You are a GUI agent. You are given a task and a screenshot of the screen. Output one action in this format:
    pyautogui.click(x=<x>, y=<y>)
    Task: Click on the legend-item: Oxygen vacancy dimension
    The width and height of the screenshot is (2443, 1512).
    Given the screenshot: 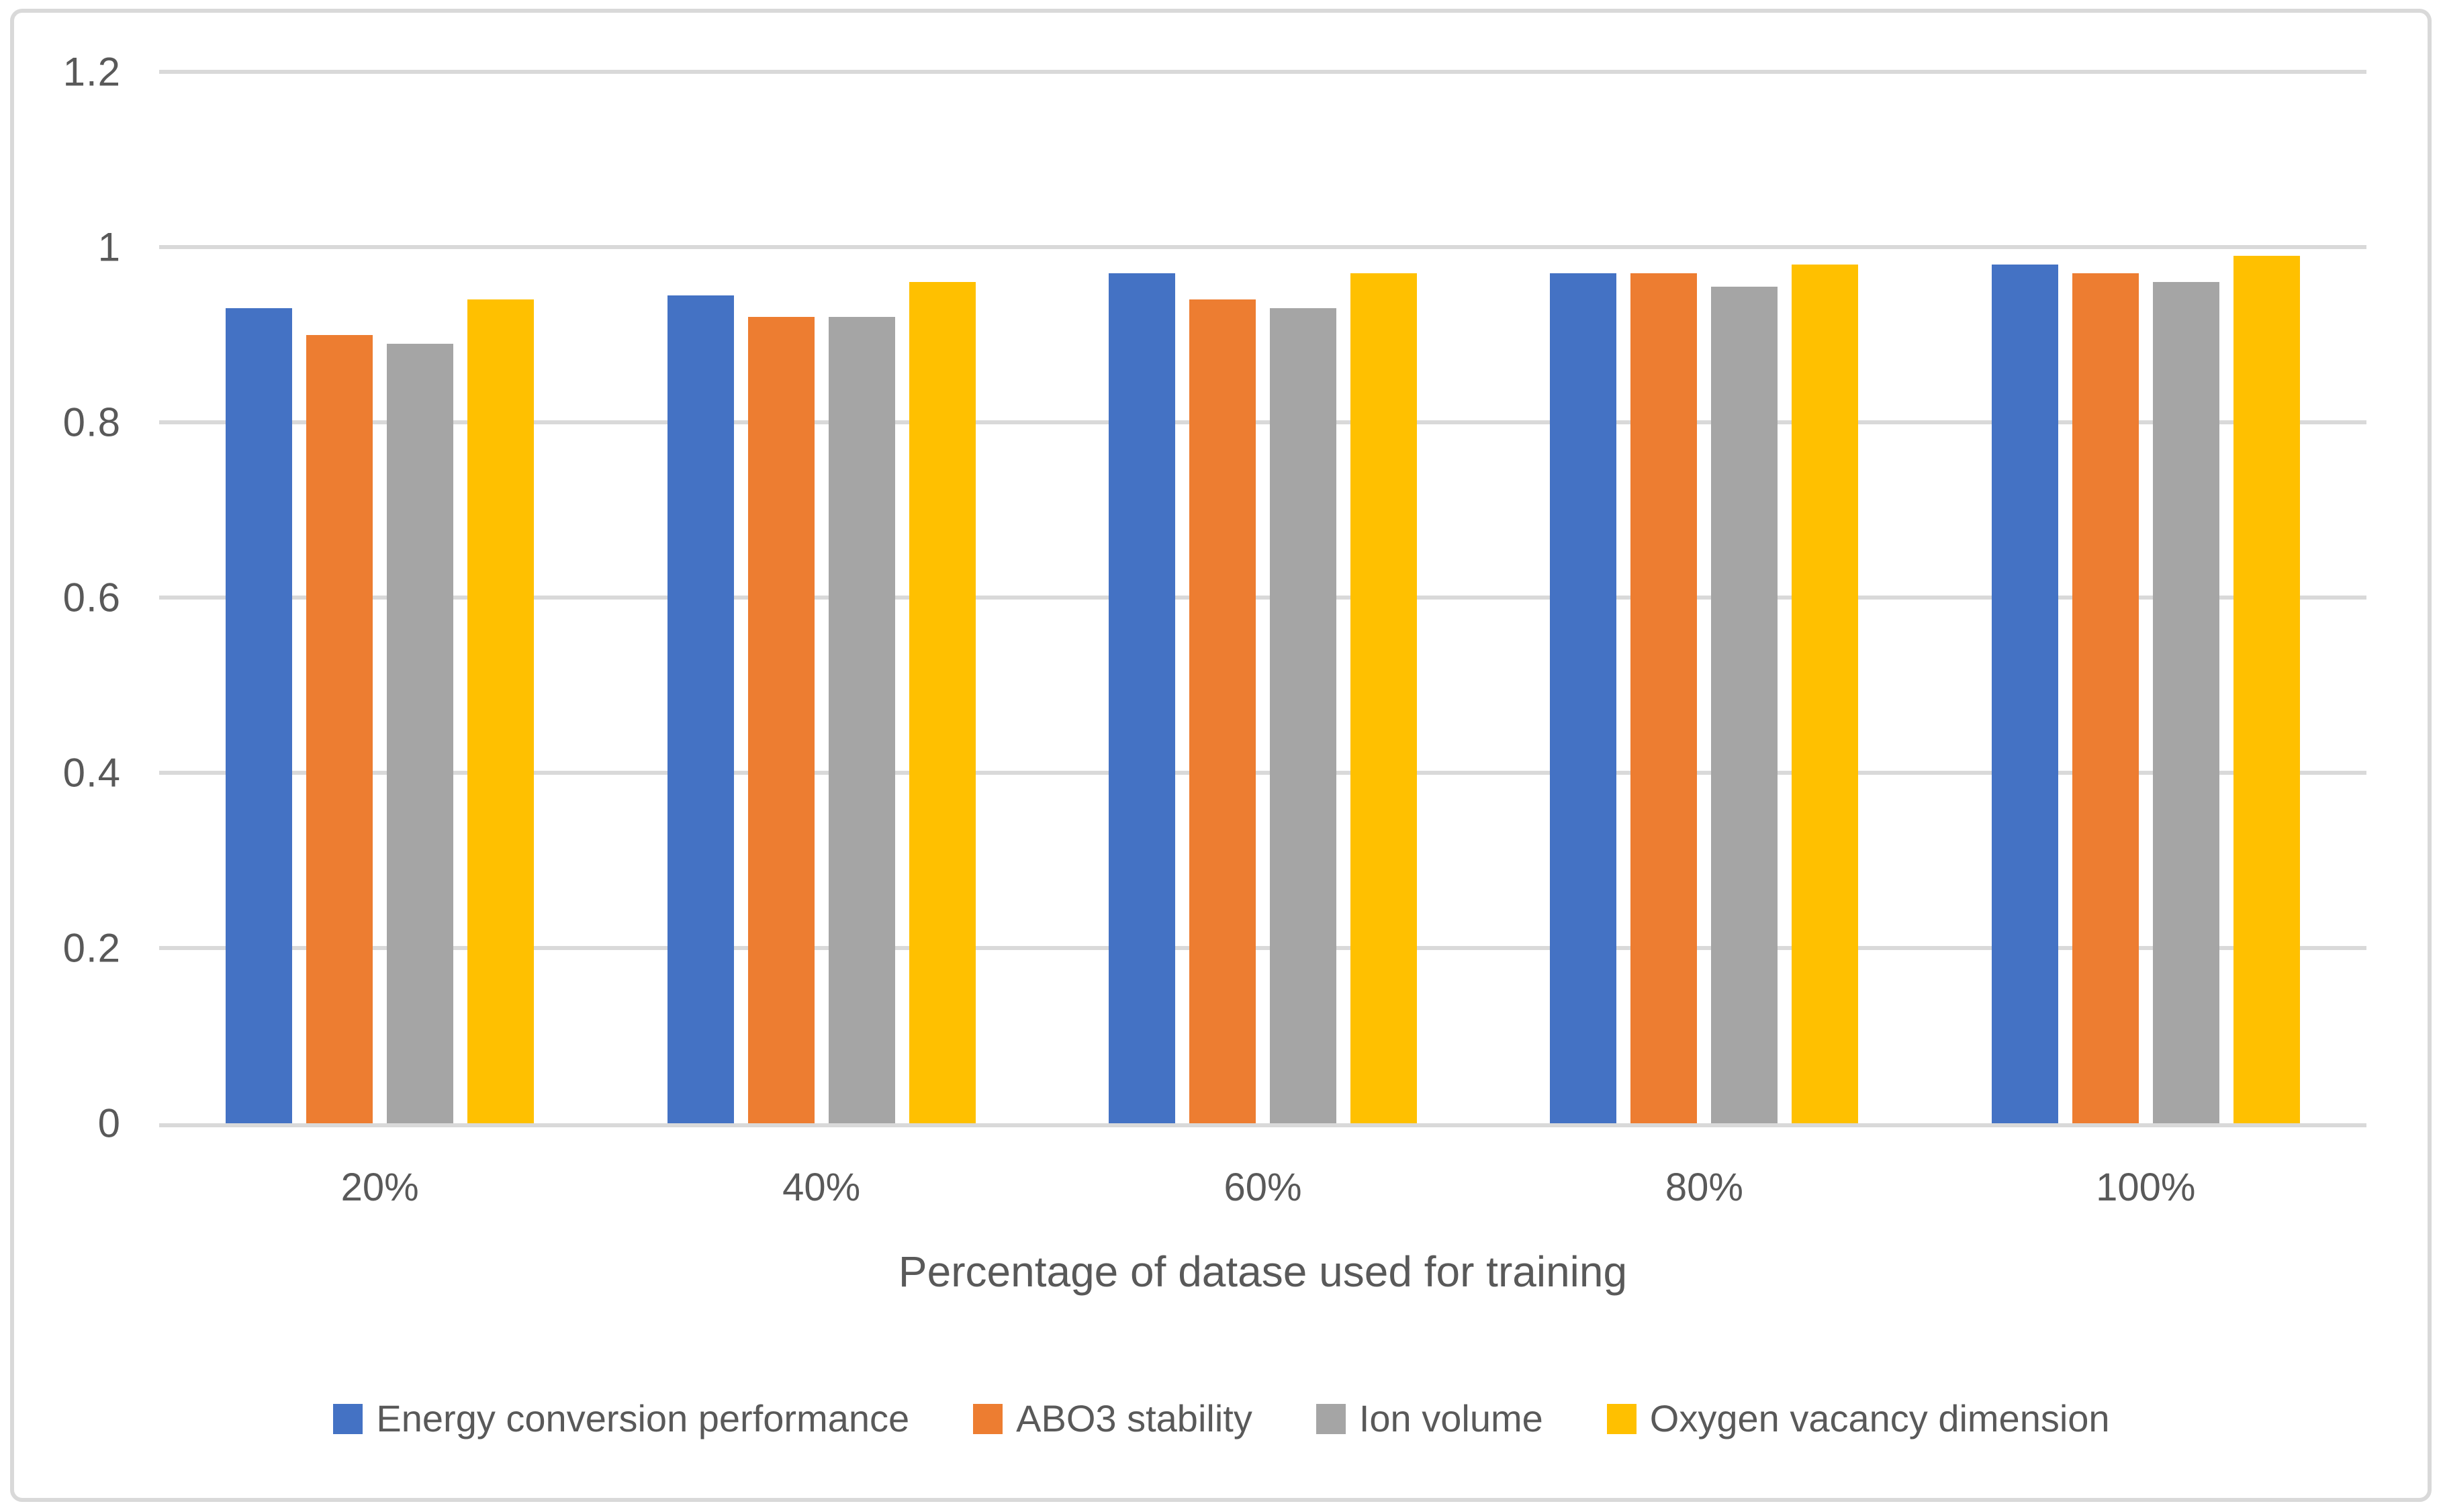 What is the action you would take?
    pyautogui.click(x=1858, y=1418)
    